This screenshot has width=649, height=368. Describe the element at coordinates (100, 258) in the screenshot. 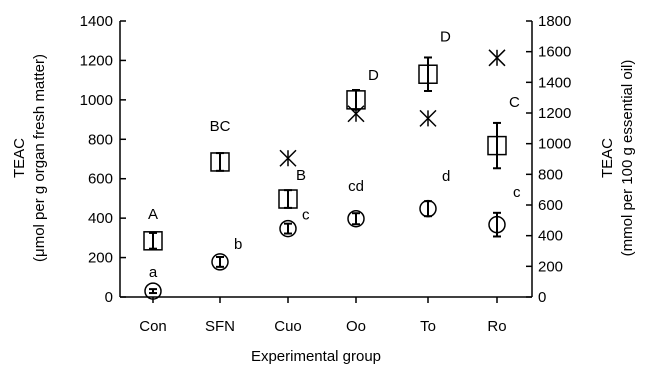

I see `left-tick-label: 200` at that location.